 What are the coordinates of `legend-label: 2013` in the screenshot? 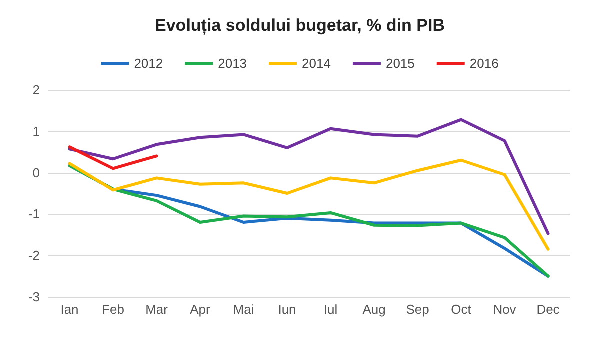 It's located at (233, 63).